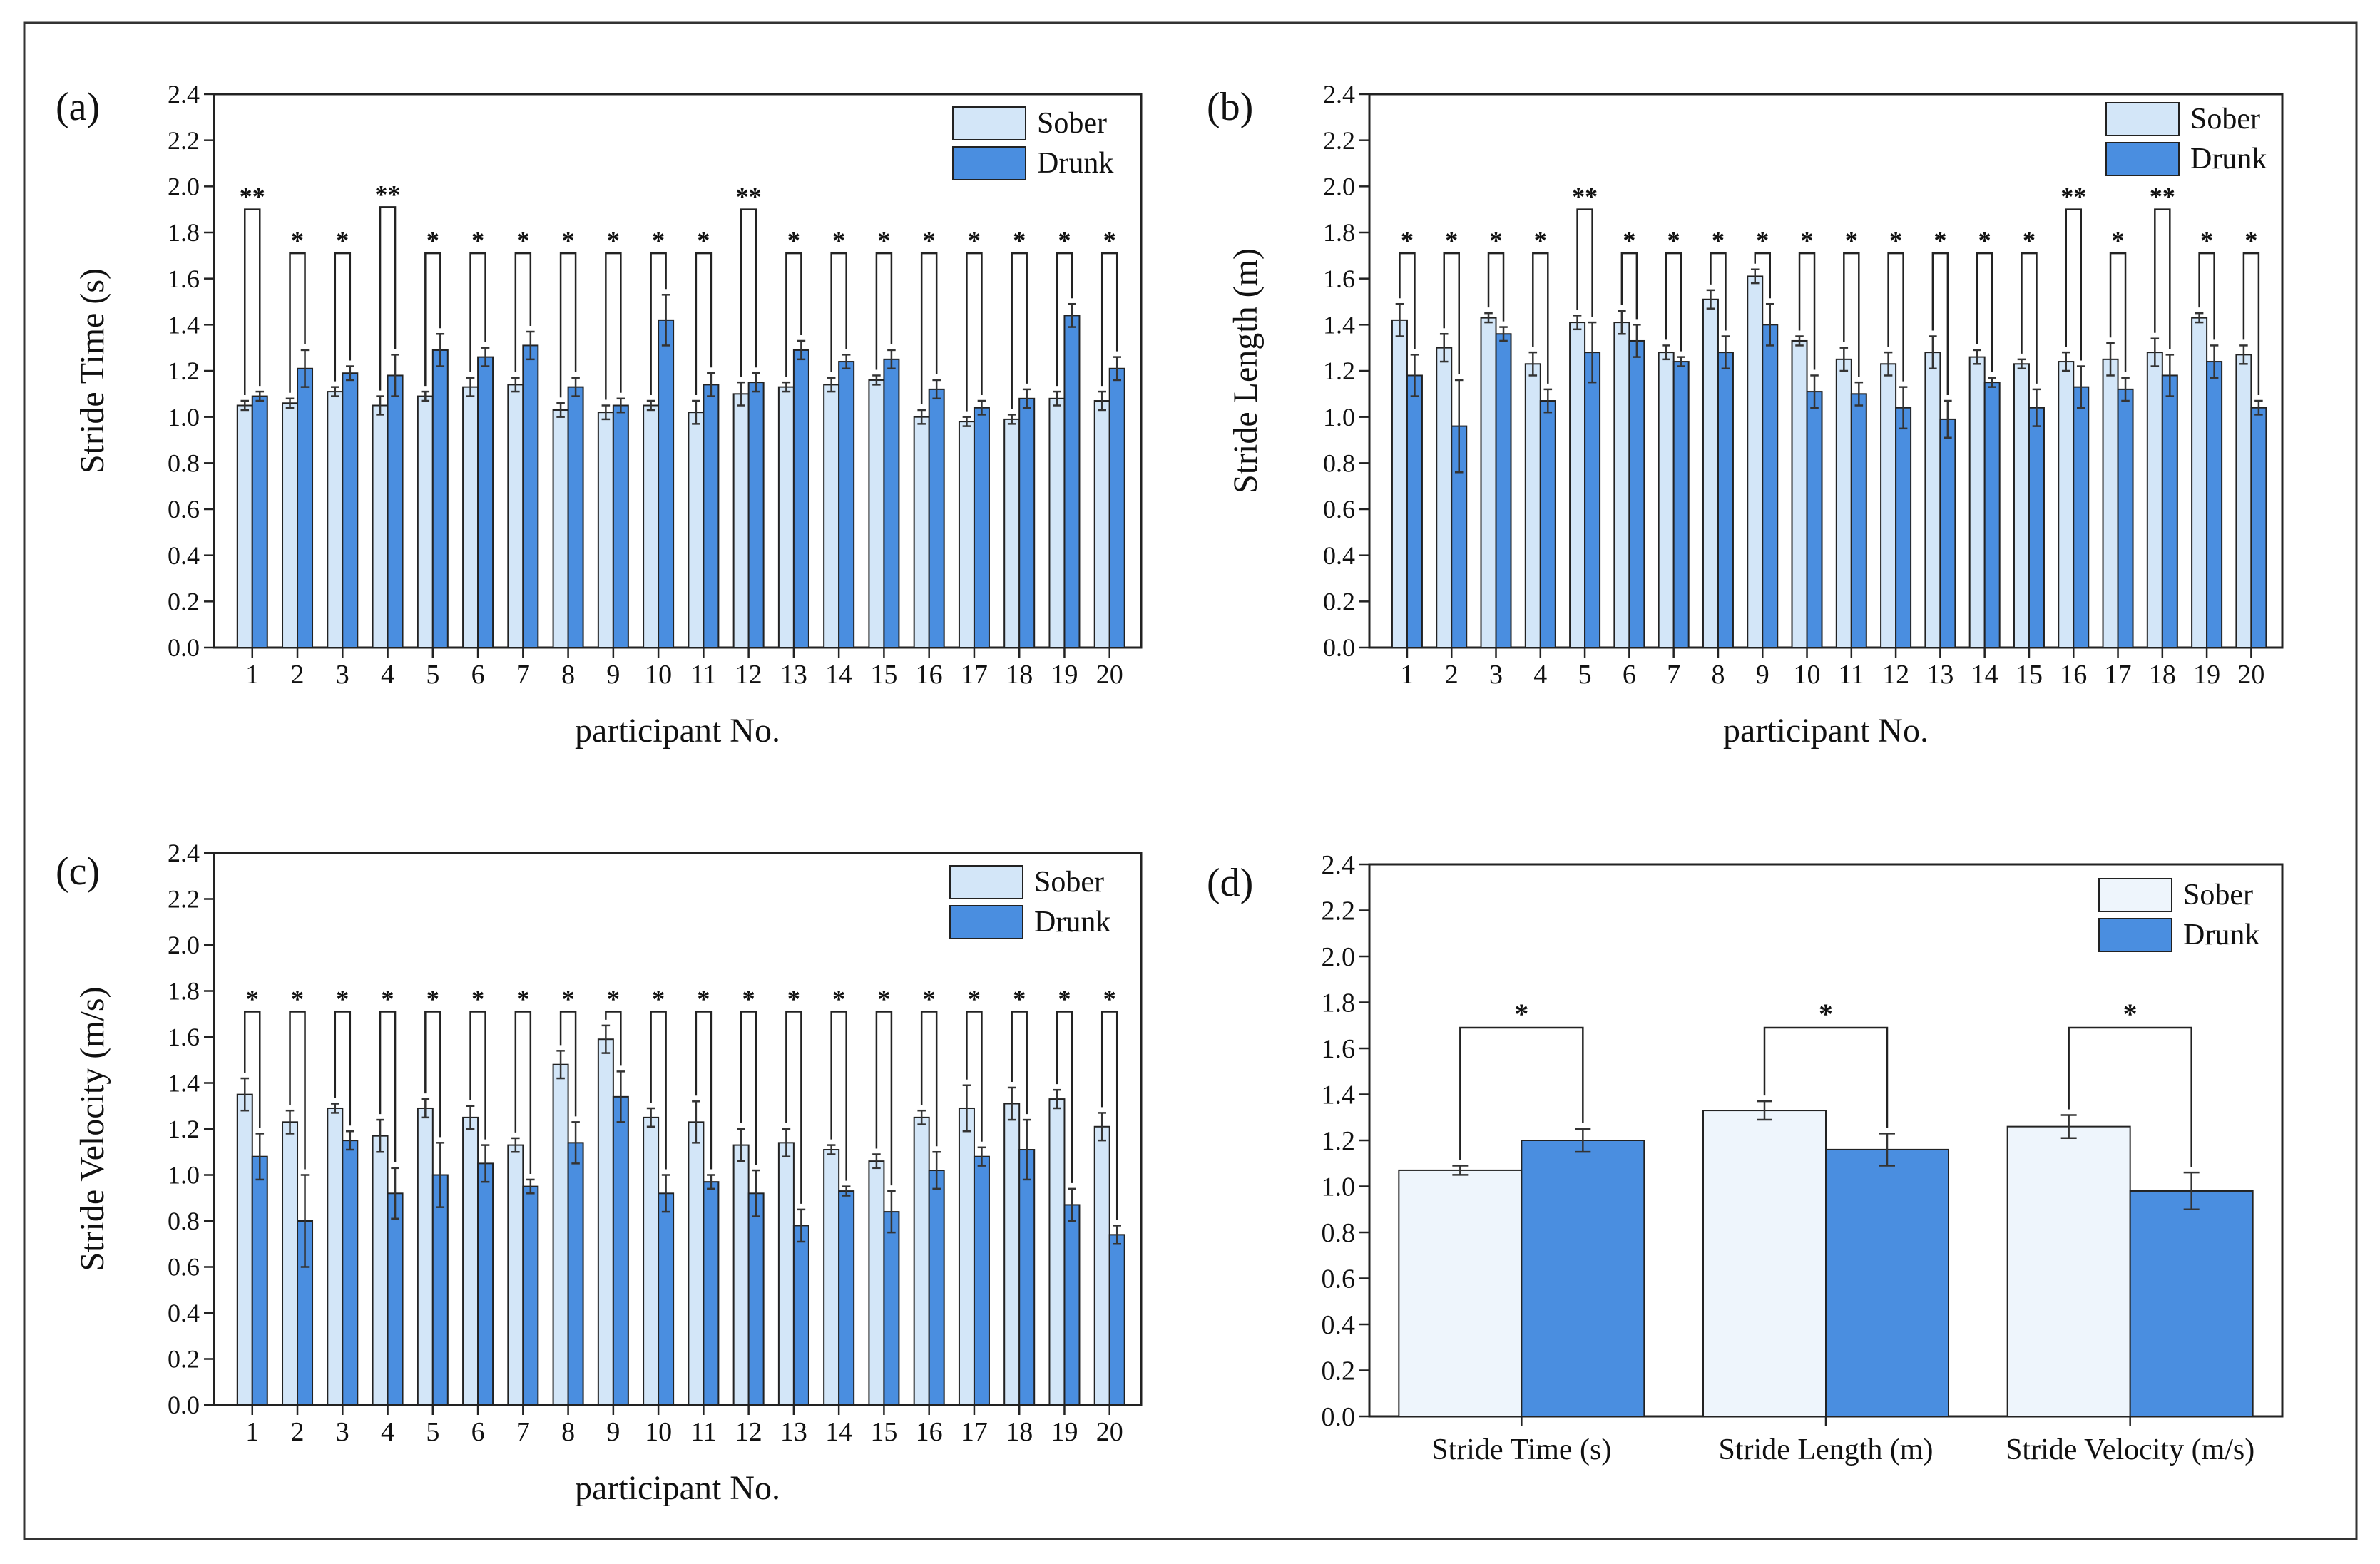 The image size is (2380, 1564). What do you see at coordinates (2162, 675) in the screenshot?
I see `panel-b-x-tick-label: 18` at bounding box center [2162, 675].